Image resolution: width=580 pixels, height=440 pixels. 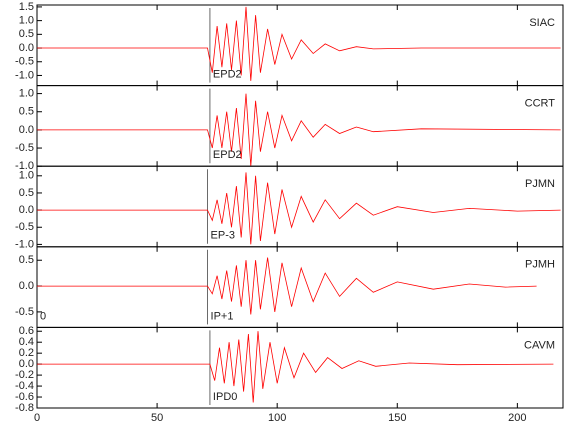 What do you see at coordinates (540, 265) in the screenshot?
I see `station-label: PJMH` at bounding box center [540, 265].